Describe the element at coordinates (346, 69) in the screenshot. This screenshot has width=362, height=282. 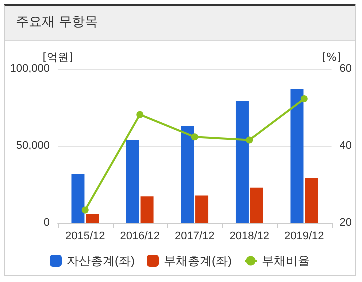
I see `y2-tick-label: 60` at that location.